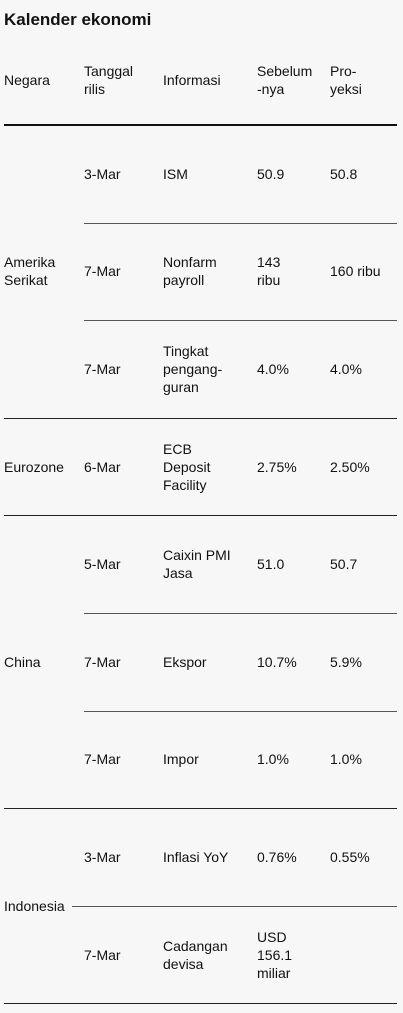 The width and height of the screenshot is (403, 1013). Describe the element at coordinates (271, 173) in the screenshot. I see `prev-cell: 50.9` at that location.